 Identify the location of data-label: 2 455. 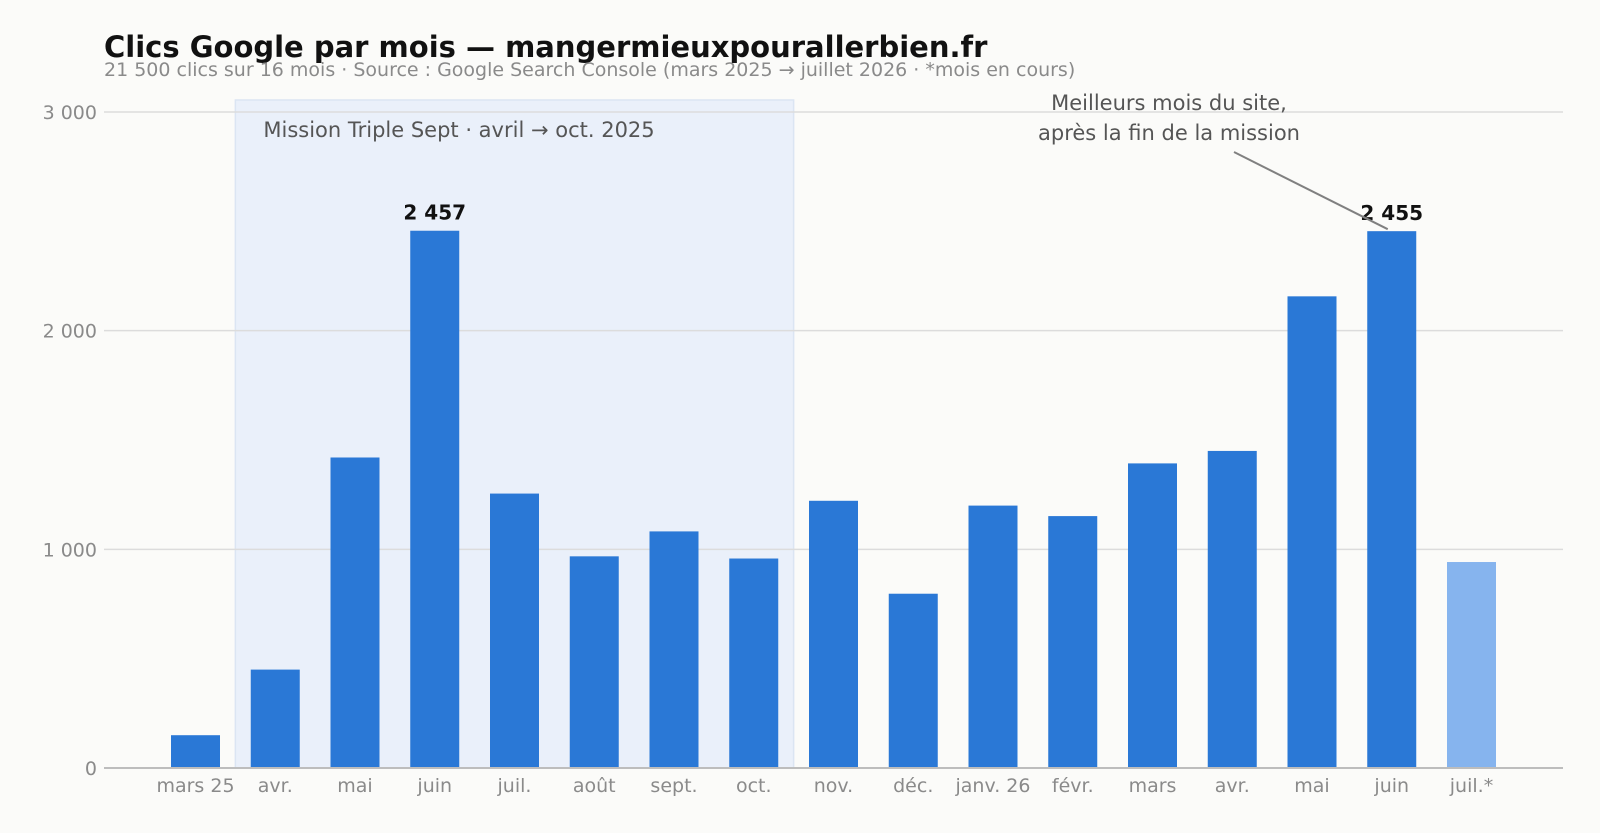
(1391, 213).